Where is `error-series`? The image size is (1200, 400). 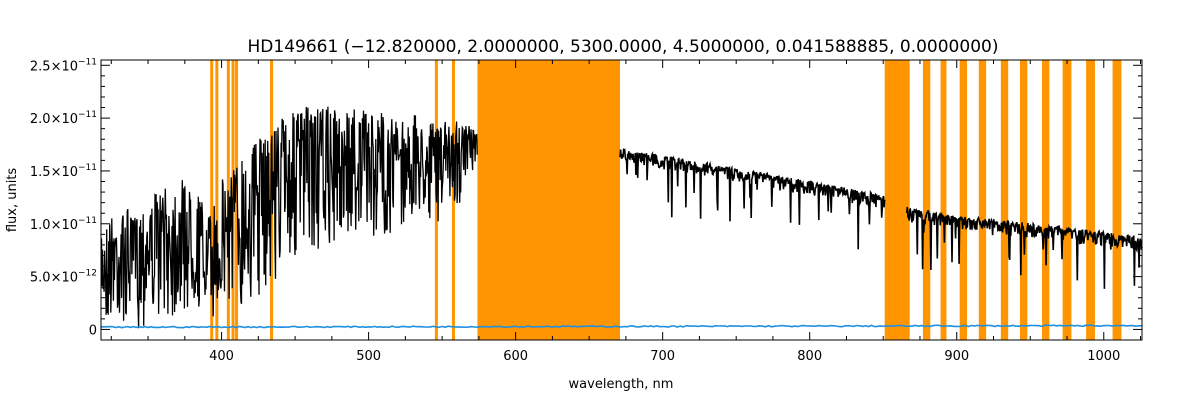 error-series is located at coordinates (621, 326).